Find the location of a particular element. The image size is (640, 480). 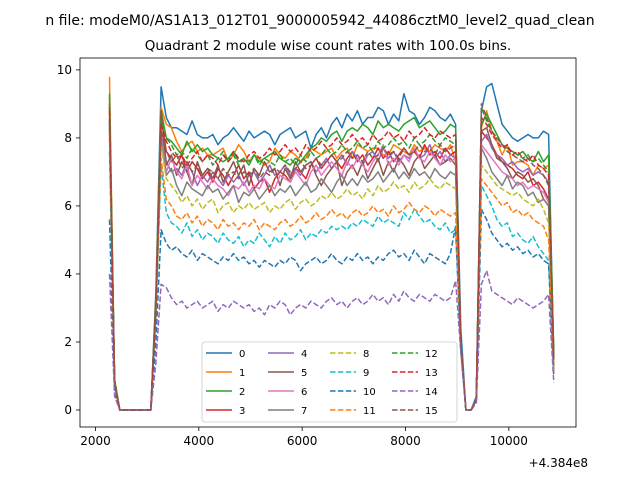

legend-label-12: 12 is located at coordinates (431, 354).